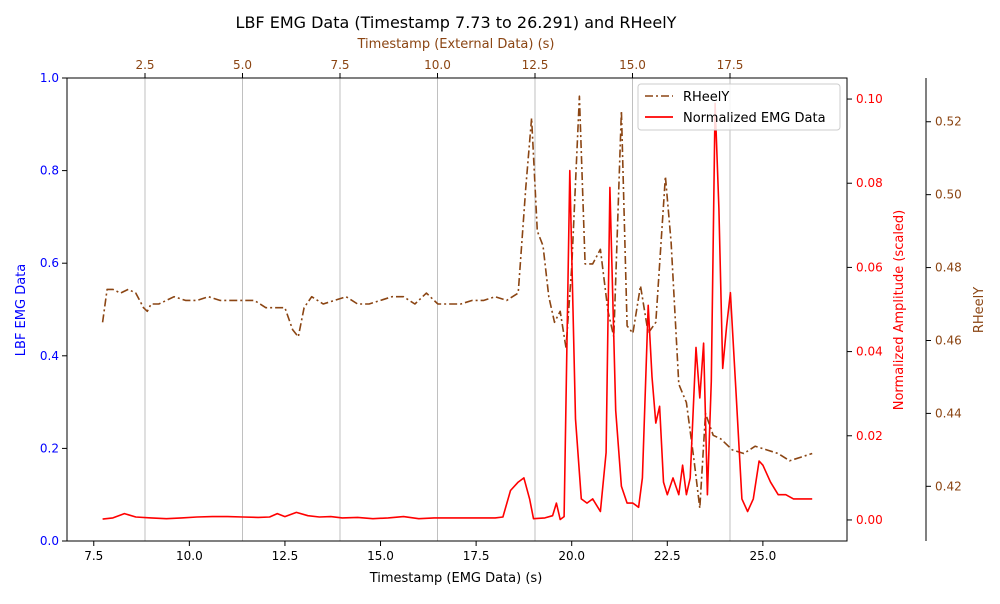 The image size is (1000, 604). I want to click on rheel-tick-label: 0.48, so click(948, 268).